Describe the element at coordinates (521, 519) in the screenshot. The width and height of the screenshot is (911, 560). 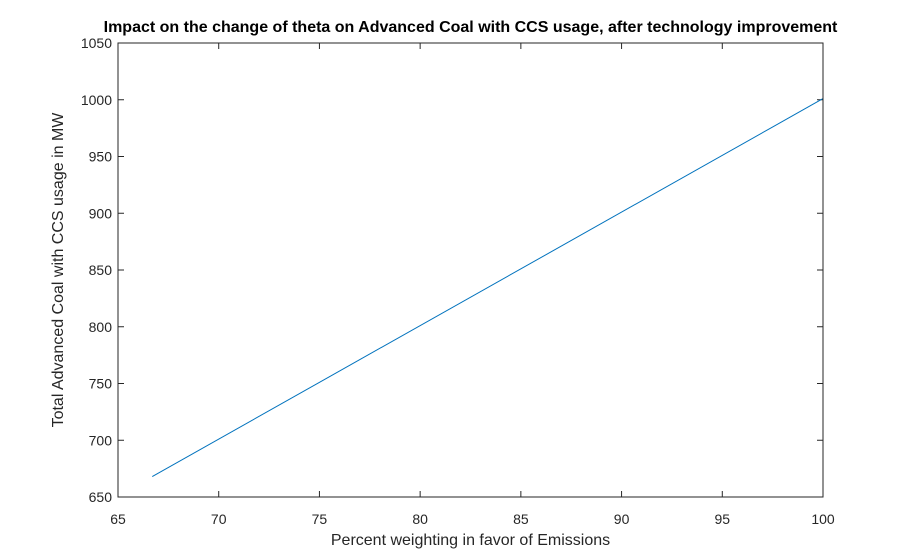
I see `x-tick-label: 85` at that location.